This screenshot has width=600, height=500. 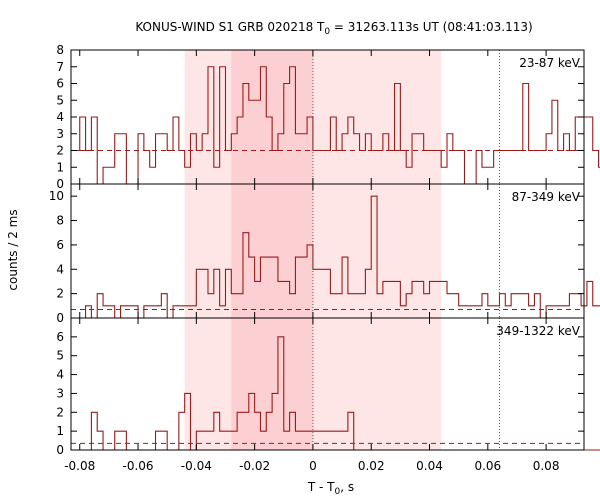 I want to click on y-axis-title: counts / 2 ms, so click(x=13, y=249).